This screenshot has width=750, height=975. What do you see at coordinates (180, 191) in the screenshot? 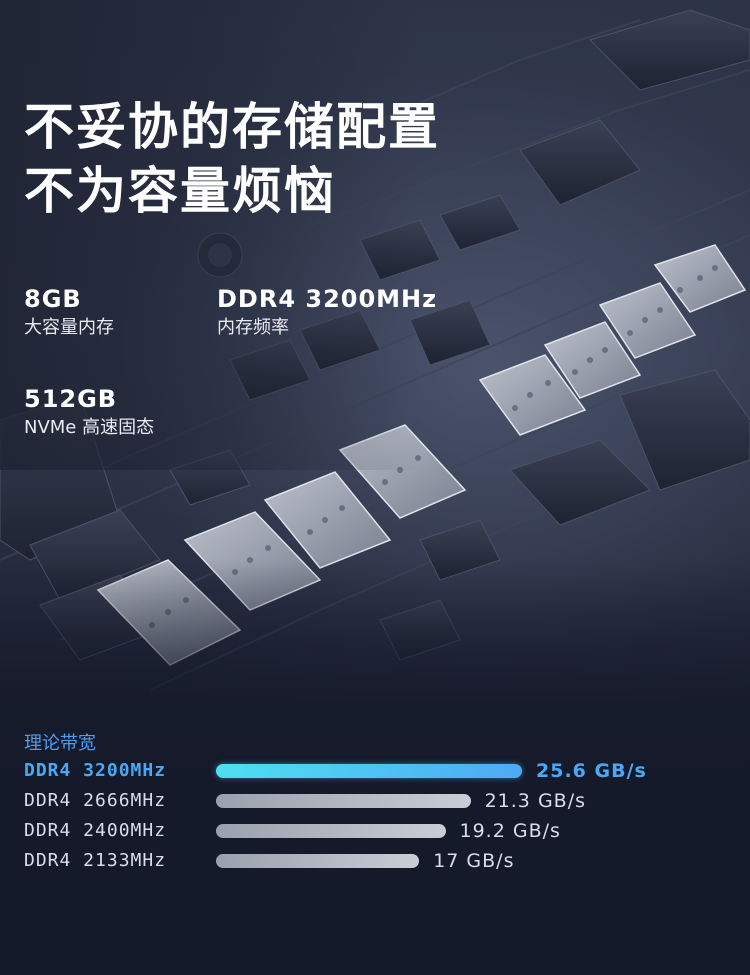
I see `headline-line-2: 不为容量烦恼` at bounding box center [180, 191].